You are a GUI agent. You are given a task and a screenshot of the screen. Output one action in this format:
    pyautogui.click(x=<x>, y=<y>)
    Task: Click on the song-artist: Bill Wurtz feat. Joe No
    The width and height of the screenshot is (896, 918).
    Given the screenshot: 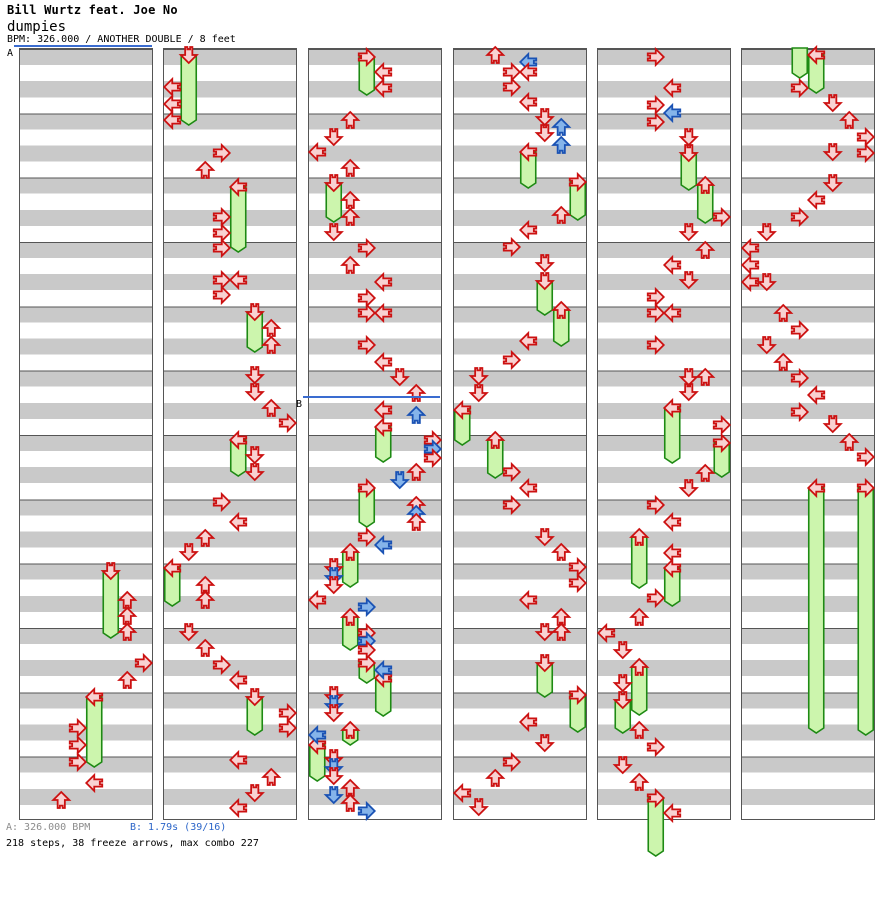 What is the action you would take?
    pyautogui.click(x=92, y=10)
    